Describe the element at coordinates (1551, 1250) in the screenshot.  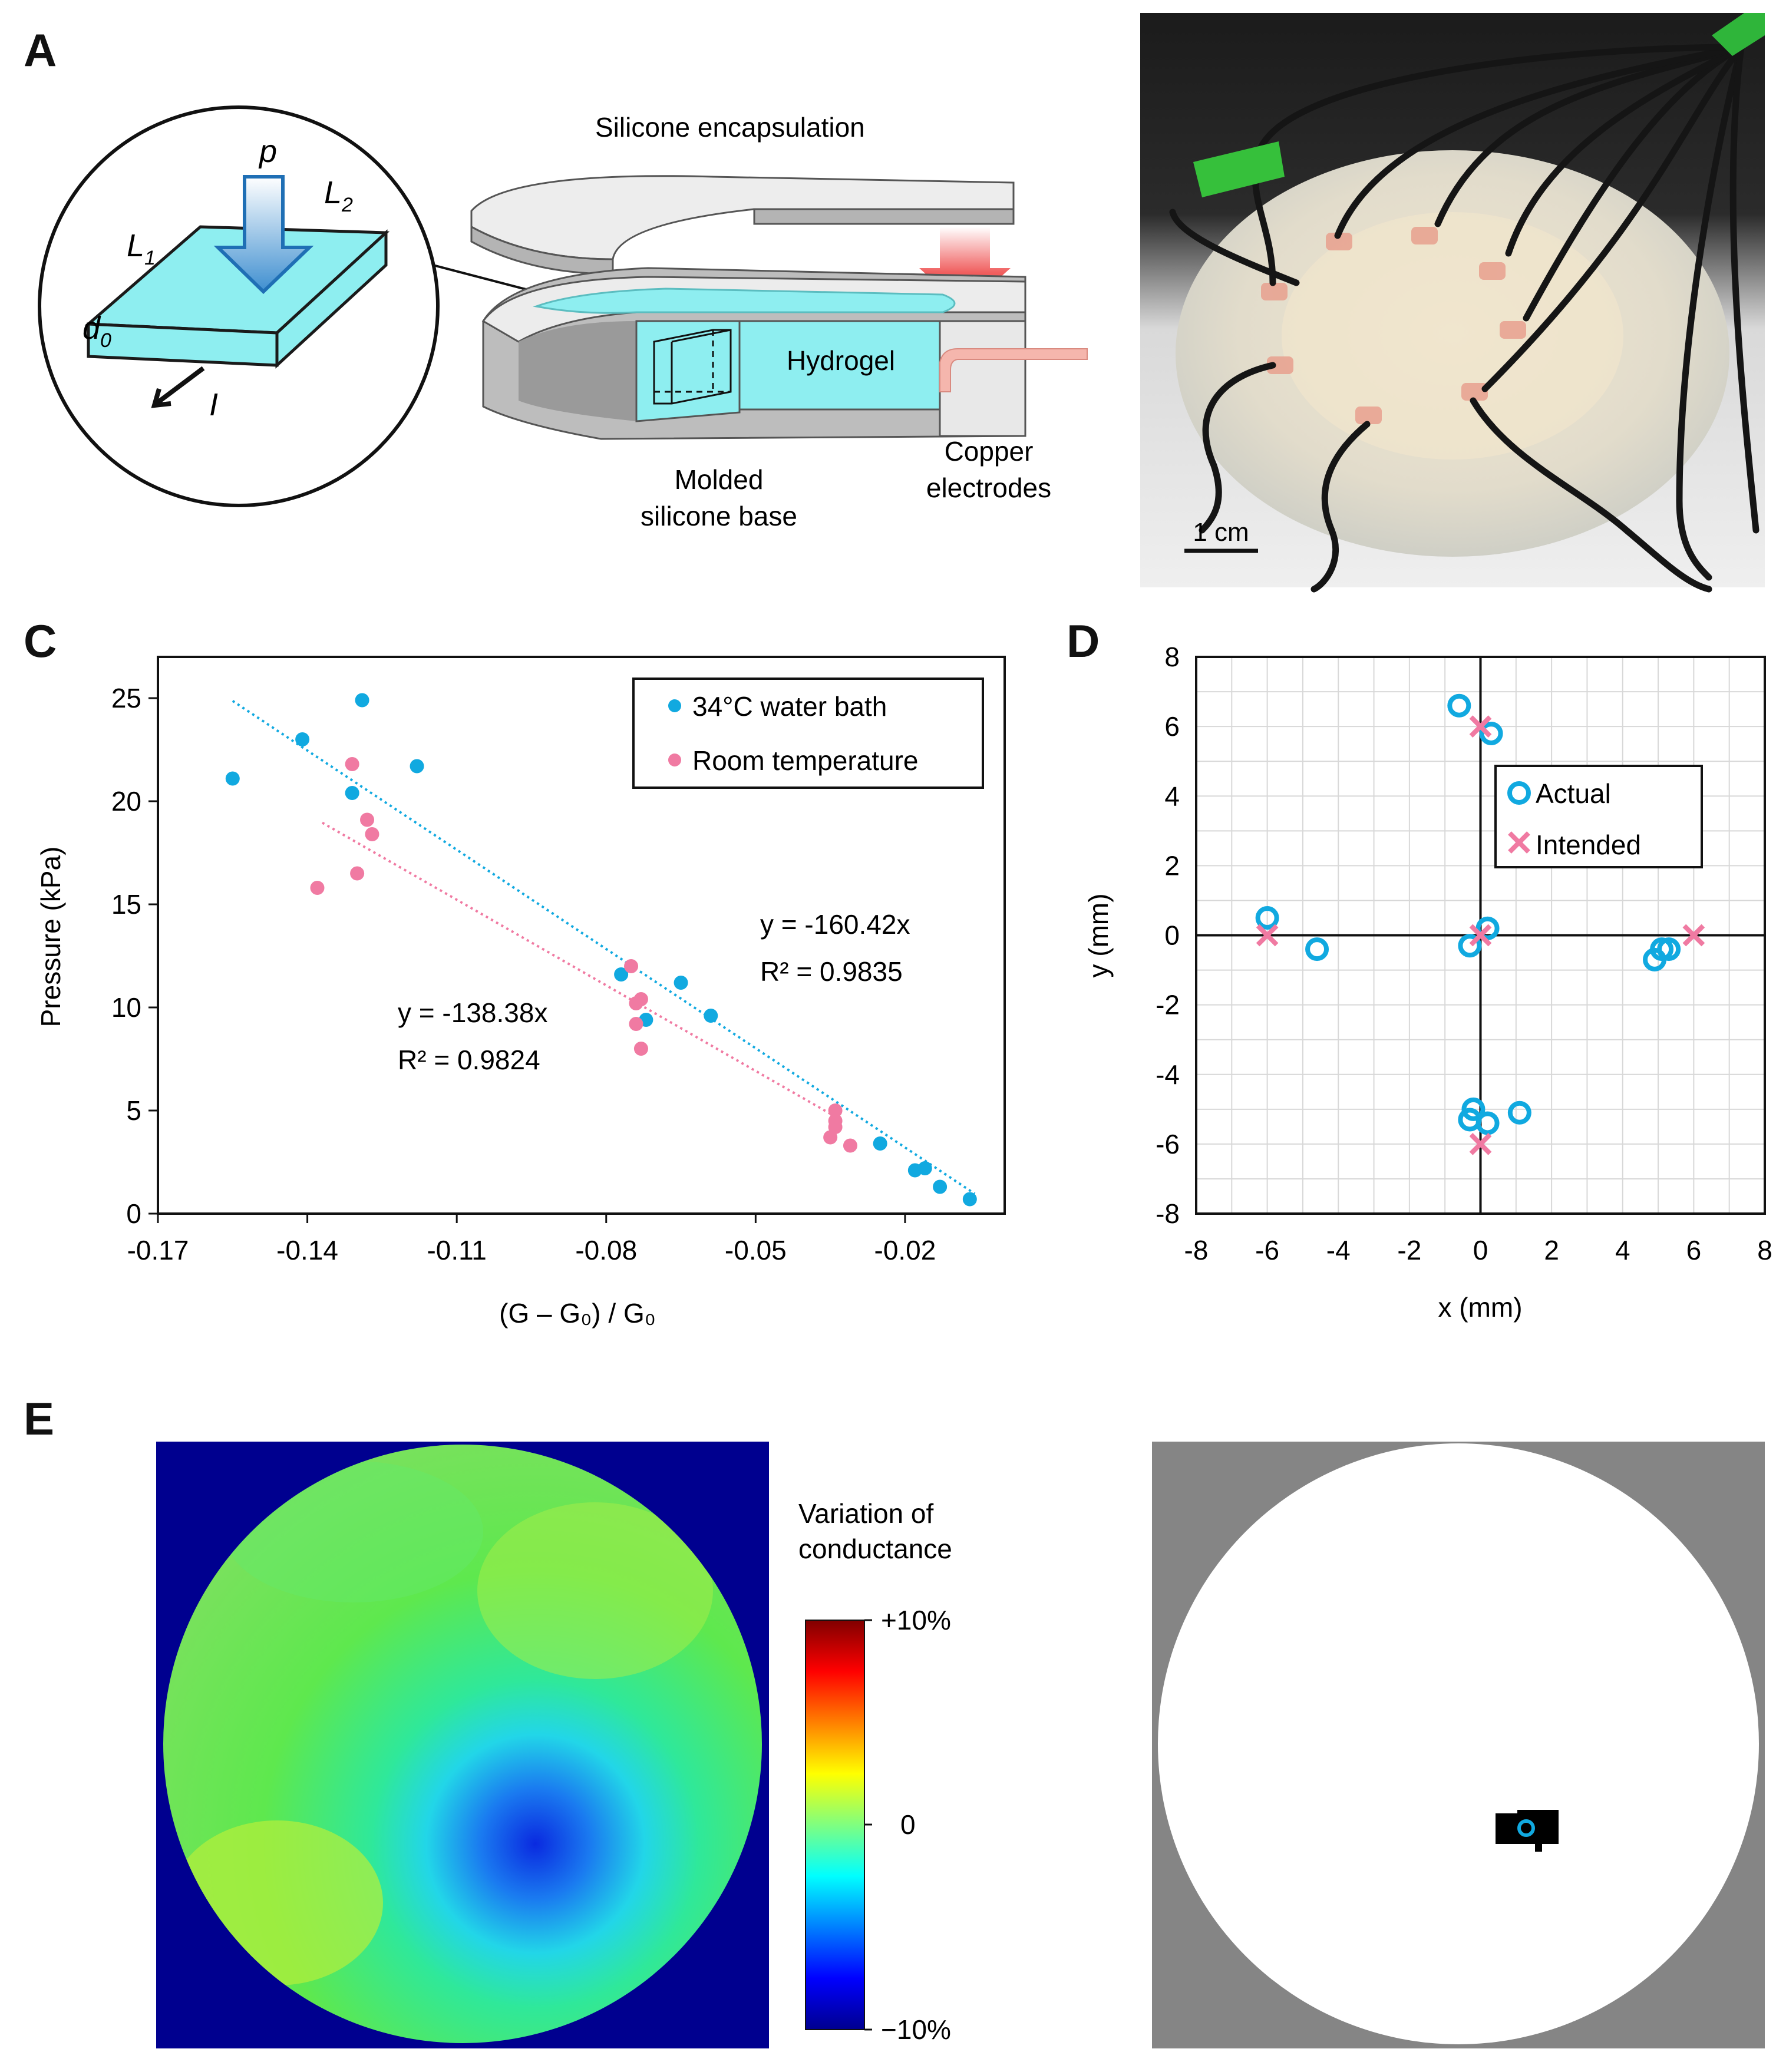
I see `chart-d-xtick-label: 2` at that location.